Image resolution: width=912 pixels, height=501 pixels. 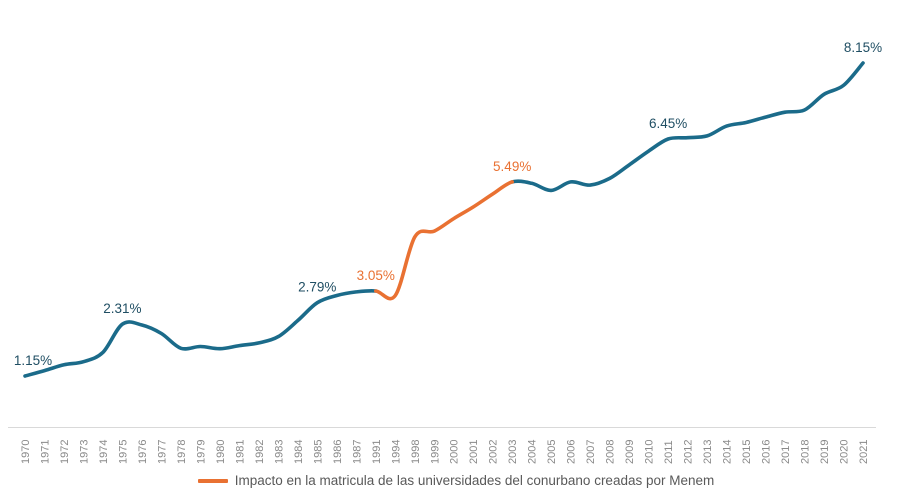 I want to click on x-tick-label: 1971, so click(x=46, y=452).